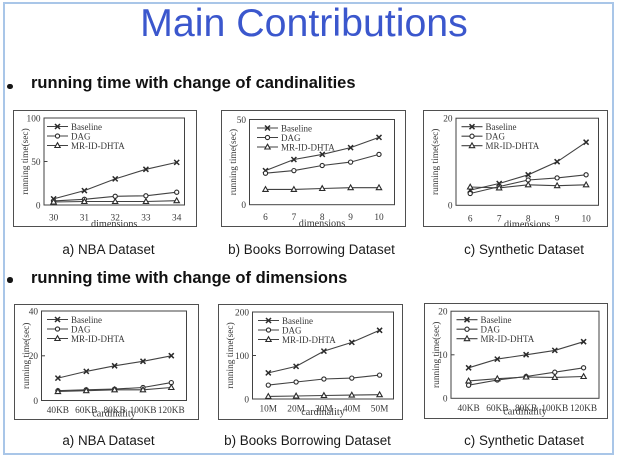 This screenshot has width=619, height=462. What do you see at coordinates (380, 410) in the screenshot?
I see `svg-text: 50M` at bounding box center [380, 410].